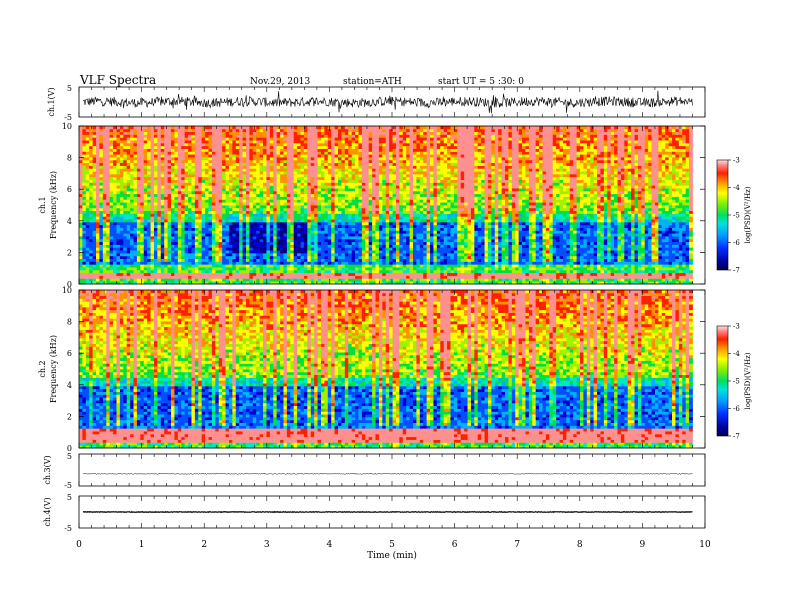 The height and width of the screenshot is (612, 792). Describe the element at coordinates (47, 511) in the screenshot. I see `ch4-waveform-ylabel: ch.4(V)` at that location.